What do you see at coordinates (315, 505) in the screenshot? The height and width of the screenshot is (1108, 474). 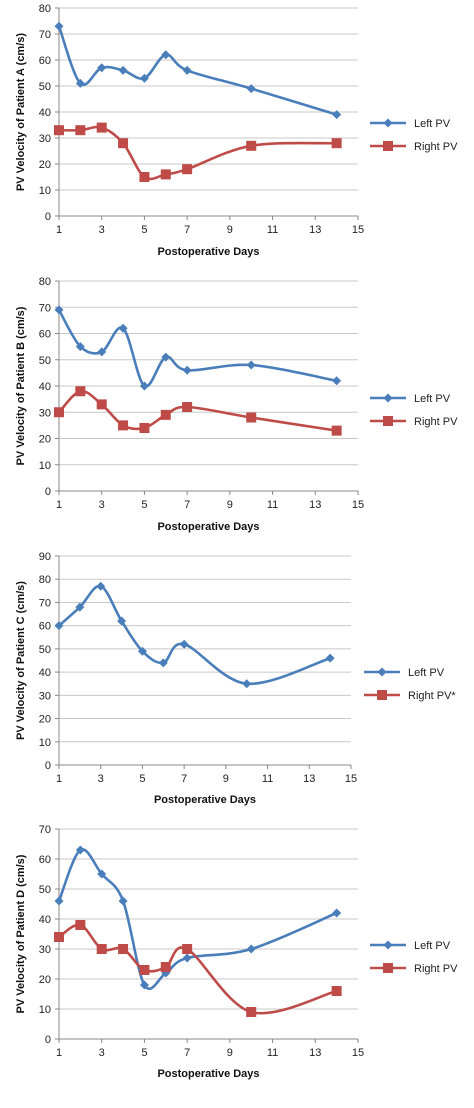 I see `x-tick-label: 13` at bounding box center [315, 505].